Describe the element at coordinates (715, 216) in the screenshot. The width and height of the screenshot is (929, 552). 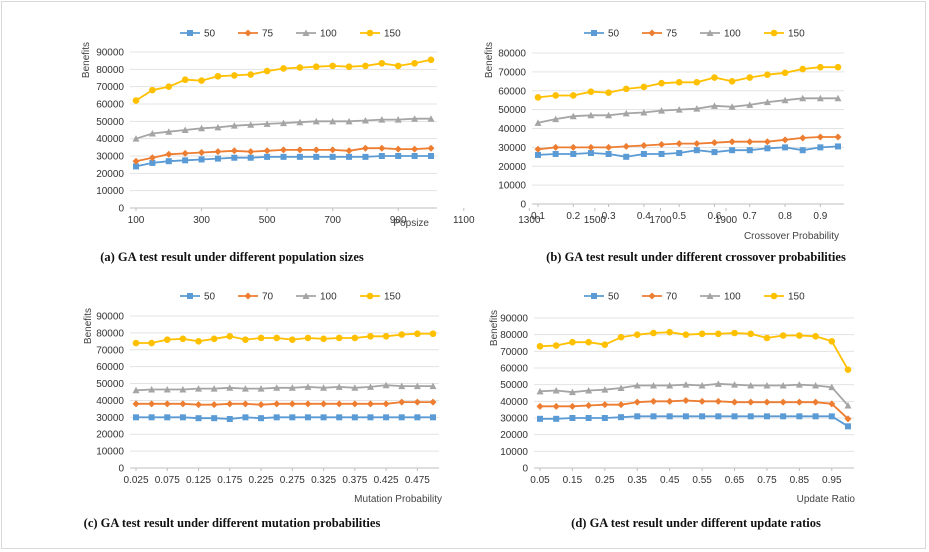
I see `x-tick-label: 0.6` at that location.